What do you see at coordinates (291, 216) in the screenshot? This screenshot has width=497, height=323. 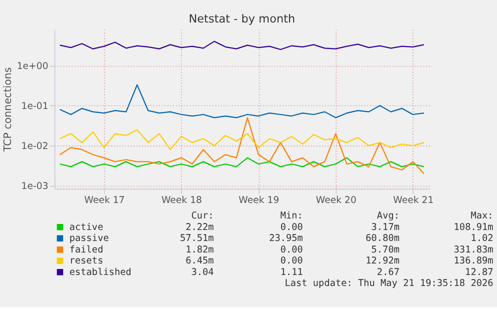 I see `text: Min:` at bounding box center [291, 216].